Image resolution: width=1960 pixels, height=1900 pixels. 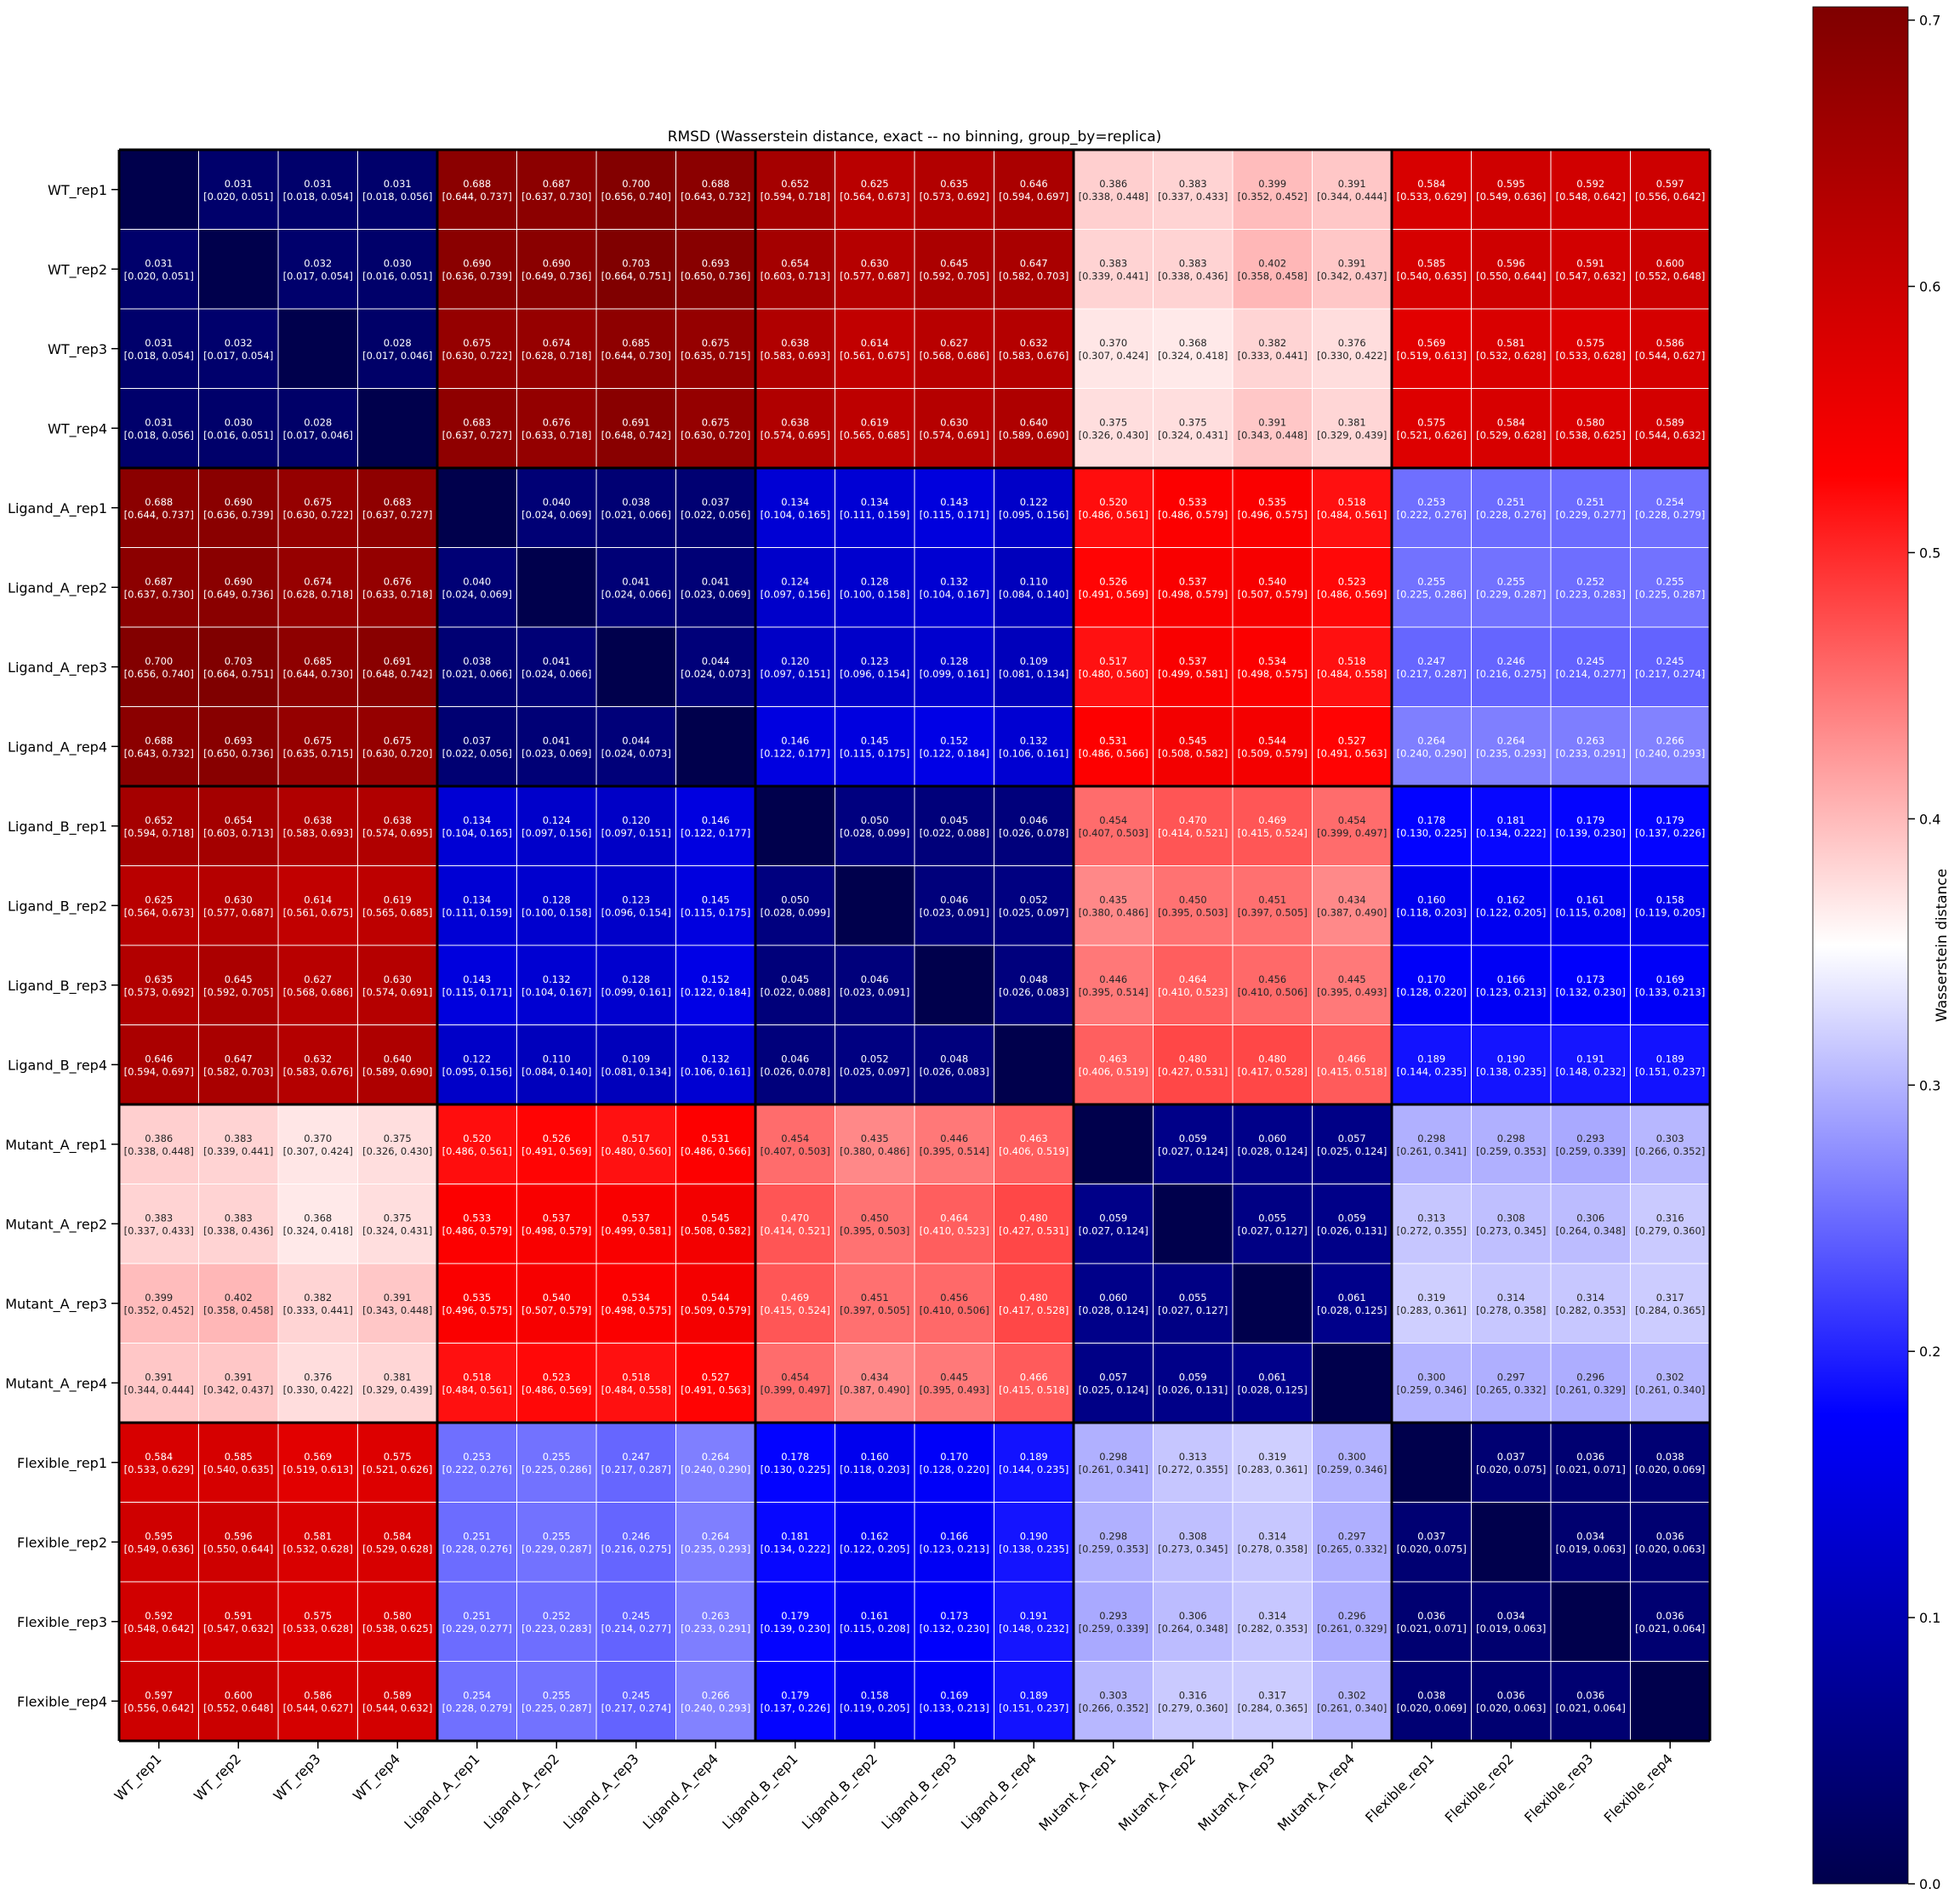 I want to click on cell-value-label: 0.614, so click(x=875, y=343).